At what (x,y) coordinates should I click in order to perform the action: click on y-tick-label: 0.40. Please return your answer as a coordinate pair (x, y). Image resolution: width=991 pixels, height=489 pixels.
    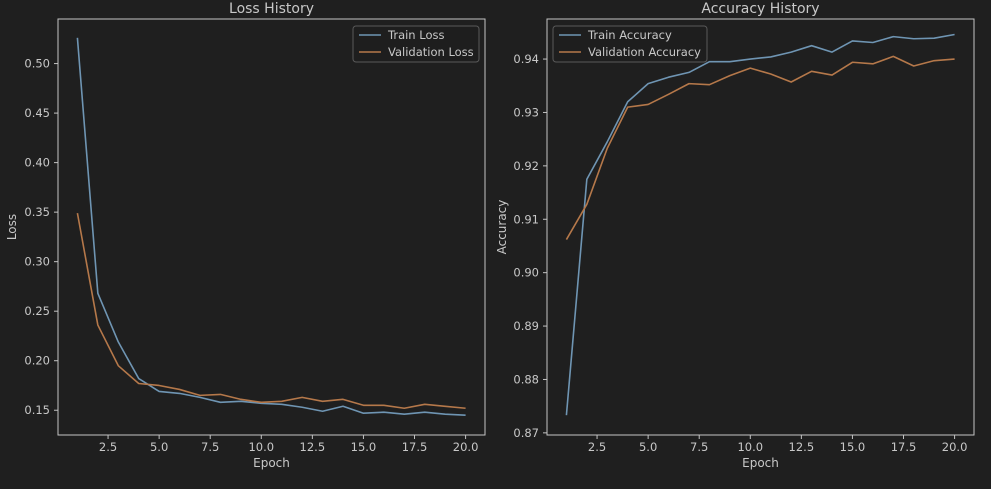
    Looking at the image, I should click on (37, 163).